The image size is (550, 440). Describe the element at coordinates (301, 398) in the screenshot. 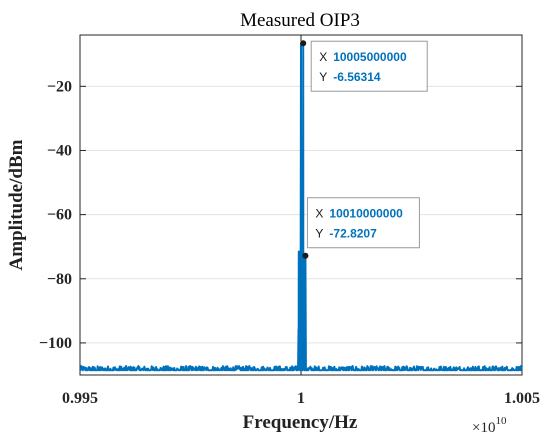

I see `x-tick-label: 1` at that location.